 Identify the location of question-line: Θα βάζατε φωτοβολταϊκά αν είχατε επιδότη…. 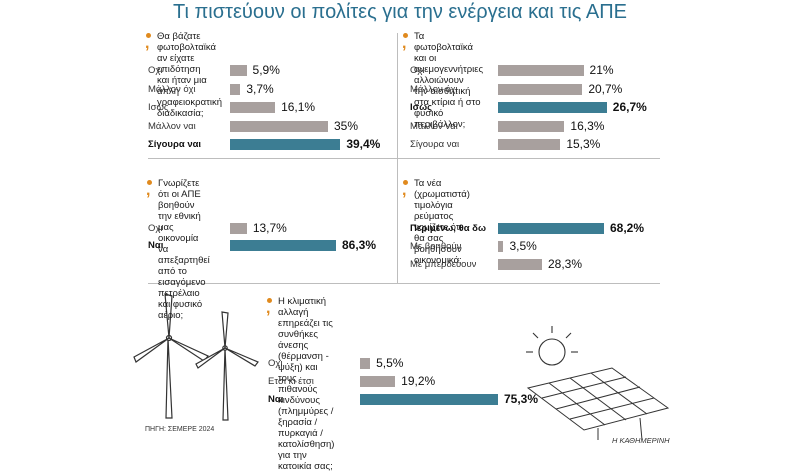
(187, 53).